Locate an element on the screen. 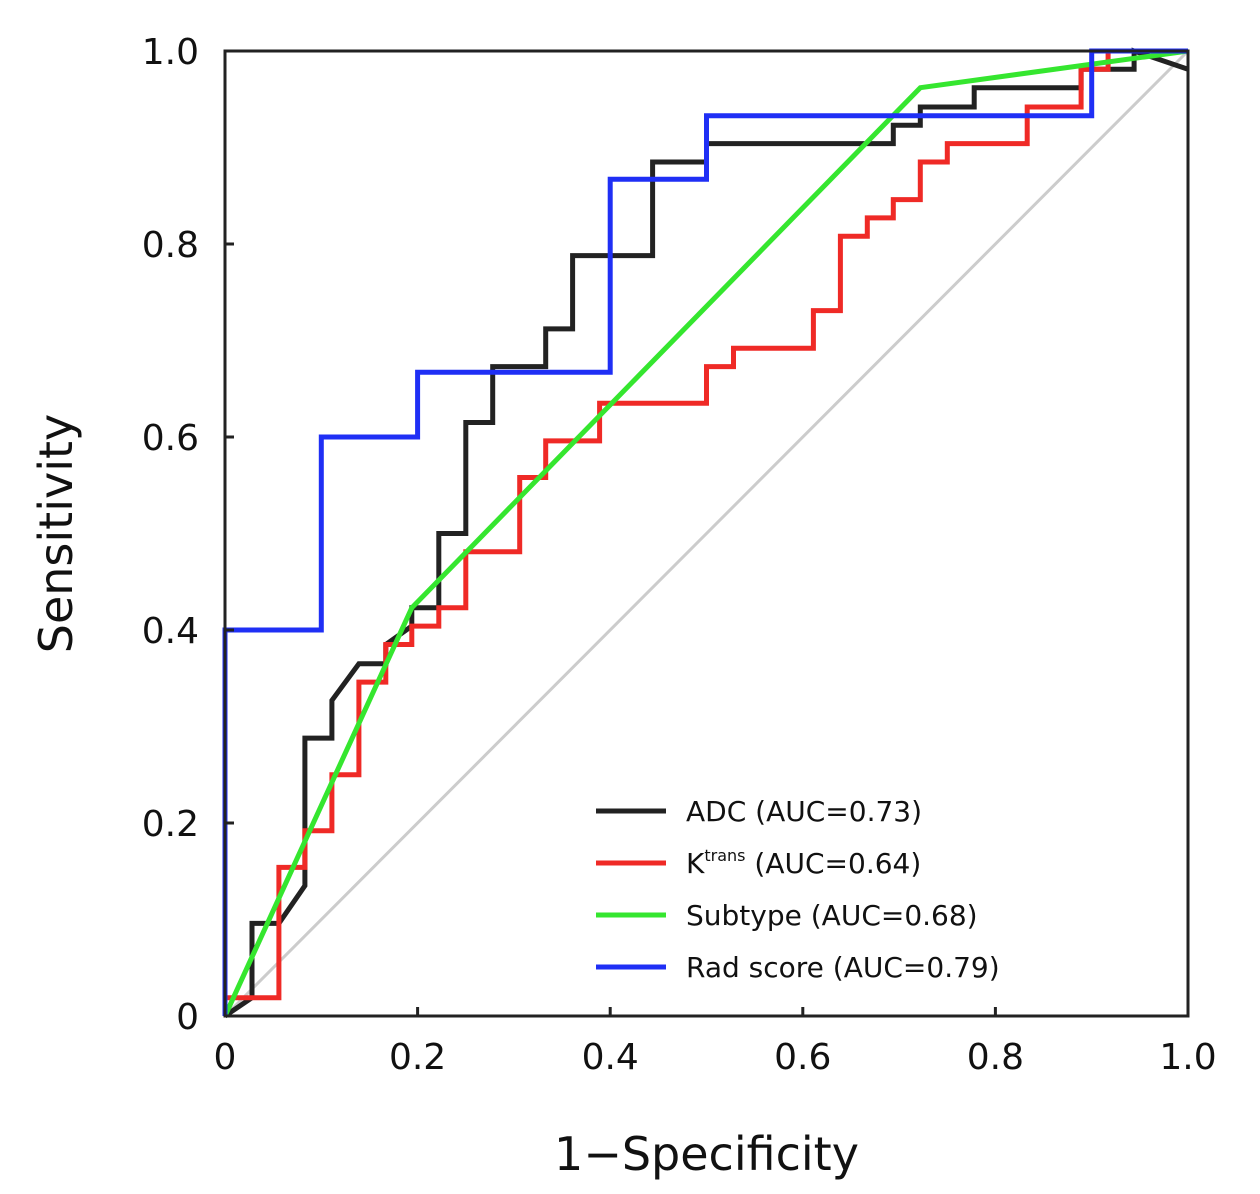  legend-label-main: K is located at coordinates (695, 863).